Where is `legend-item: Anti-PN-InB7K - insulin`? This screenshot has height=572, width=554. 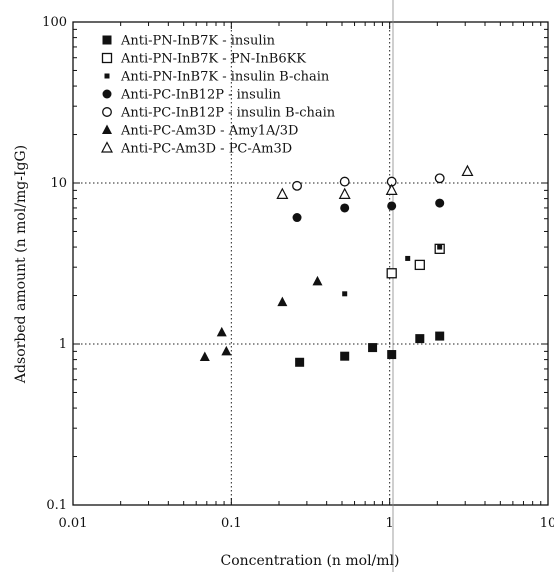 legend-item: Anti-PN-InB7K - insulin is located at coordinates (189, 41).